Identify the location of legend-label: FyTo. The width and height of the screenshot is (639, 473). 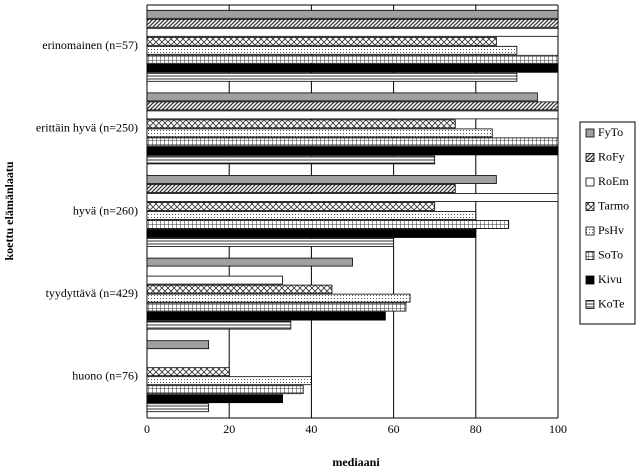
(610, 132).